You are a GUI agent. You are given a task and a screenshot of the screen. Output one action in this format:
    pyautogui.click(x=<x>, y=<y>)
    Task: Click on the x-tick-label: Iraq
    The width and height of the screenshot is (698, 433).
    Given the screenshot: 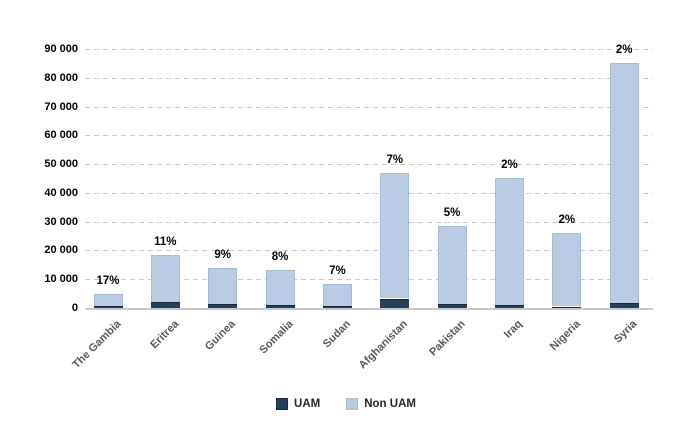 What is the action you would take?
    pyautogui.click(x=513, y=329)
    